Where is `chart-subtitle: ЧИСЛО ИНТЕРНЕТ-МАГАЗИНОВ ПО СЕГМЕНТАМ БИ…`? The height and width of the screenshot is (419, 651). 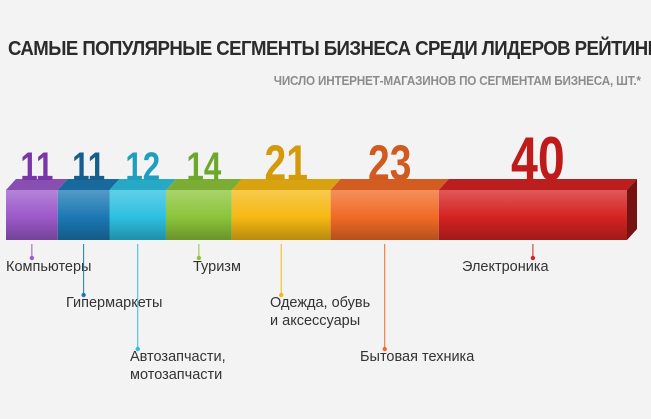 chart-subtitle: ЧИСЛО ИНТЕРНЕТ-МАГАЗИНОВ ПО СЕГМЕНТАМ БИ… is located at coordinates (457, 80).